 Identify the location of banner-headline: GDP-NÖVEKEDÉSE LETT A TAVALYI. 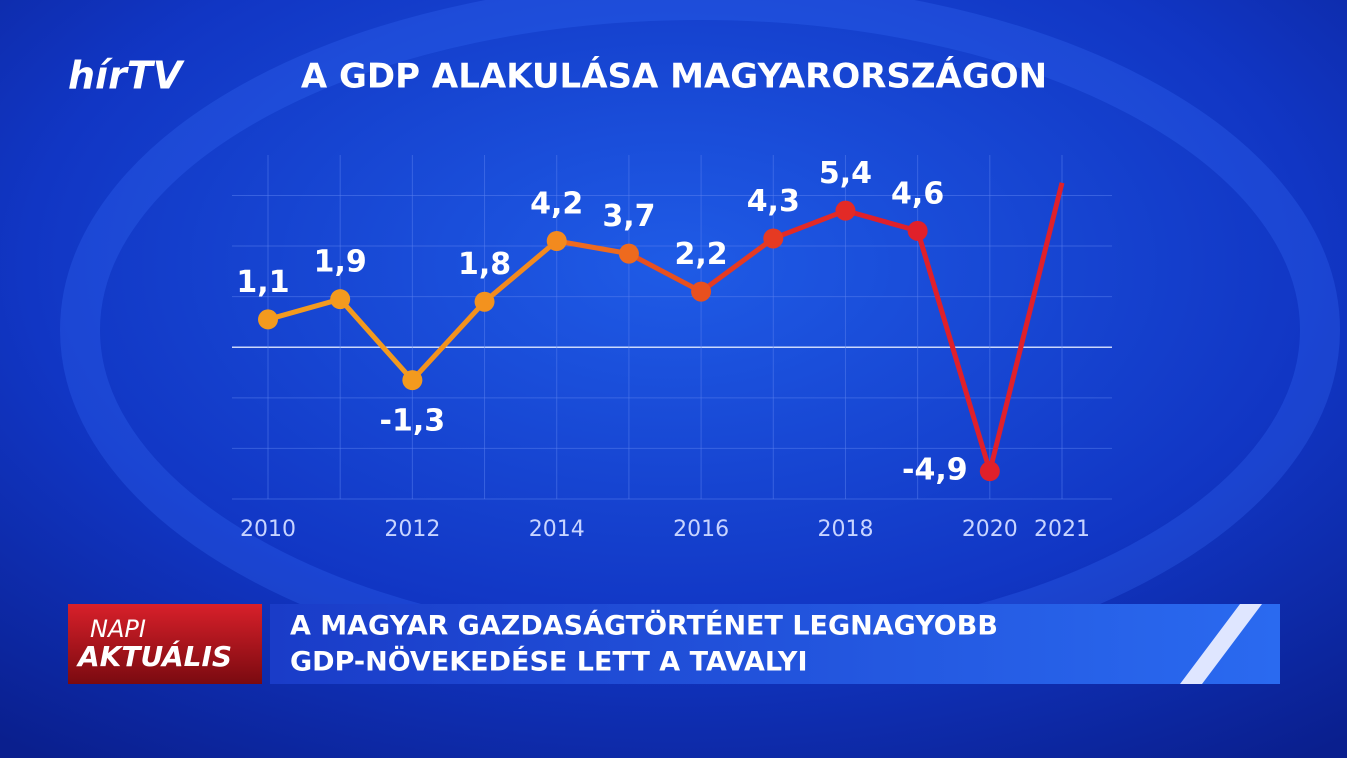
(549, 661).